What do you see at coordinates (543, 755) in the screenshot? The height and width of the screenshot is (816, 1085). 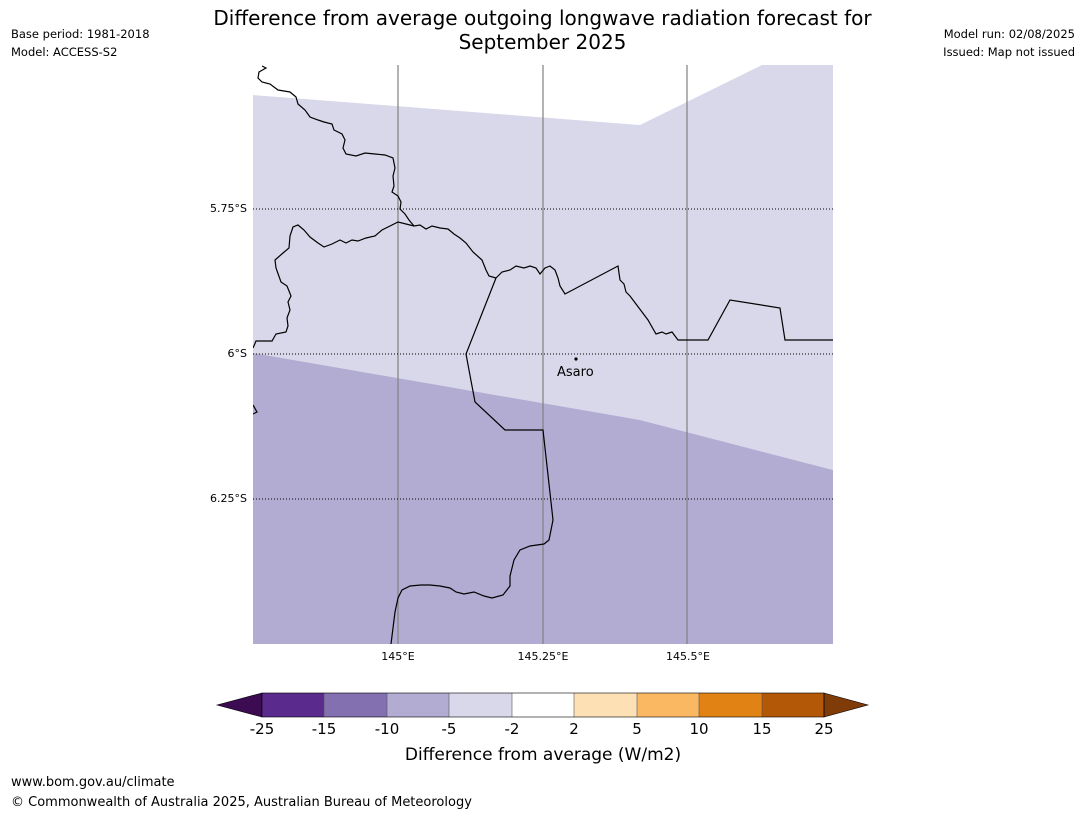 I see `colorbar-label: Difference from average (W/m2)` at bounding box center [543, 755].